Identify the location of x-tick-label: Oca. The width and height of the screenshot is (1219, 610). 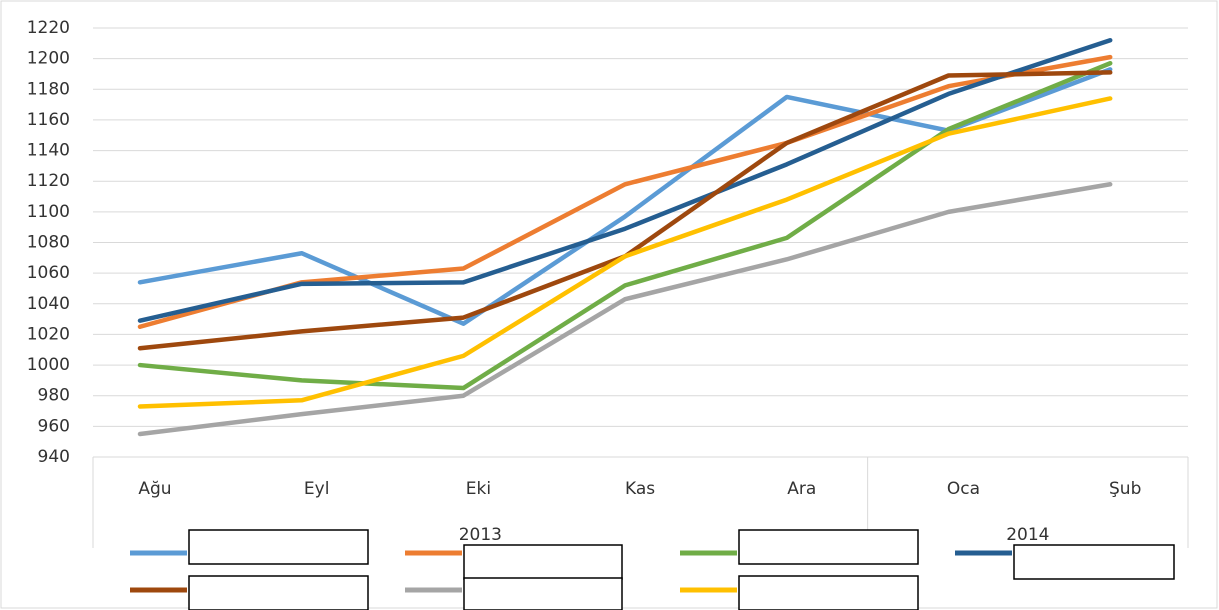
(963, 489).